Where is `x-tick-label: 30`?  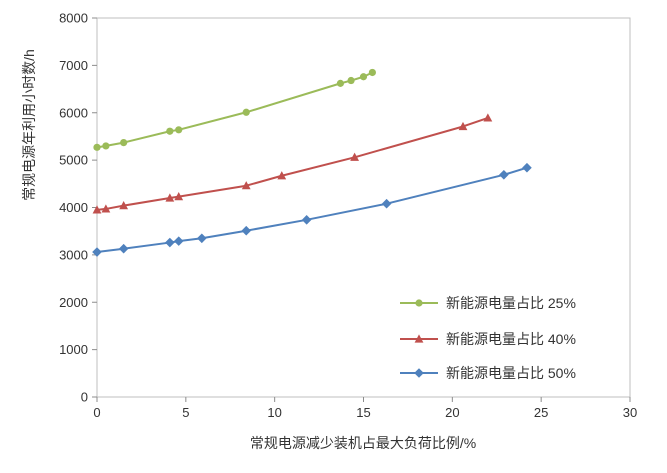 x-tick-label: 30 is located at coordinates (630, 412).